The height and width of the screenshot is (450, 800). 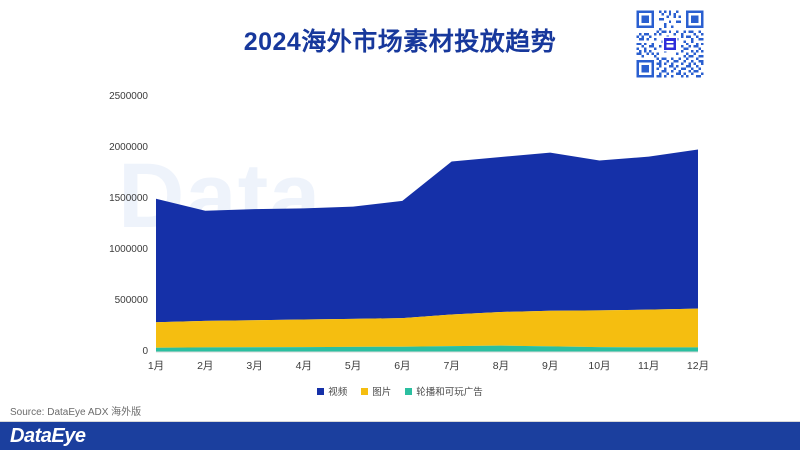 What do you see at coordinates (670, 44) in the screenshot?
I see `qr-code-icon` at bounding box center [670, 44].